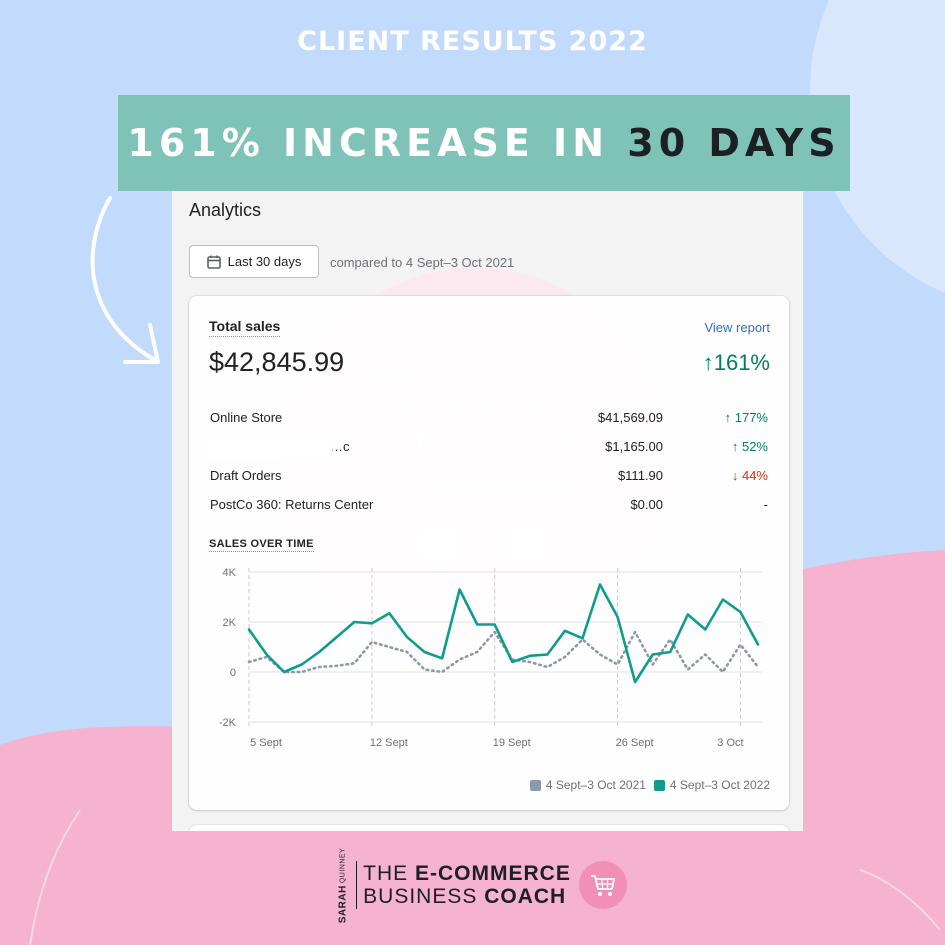 This screenshot has width=945, height=945. Describe the element at coordinates (634, 446) in the screenshot. I see `channel-amount: $1,165.00` at that location.